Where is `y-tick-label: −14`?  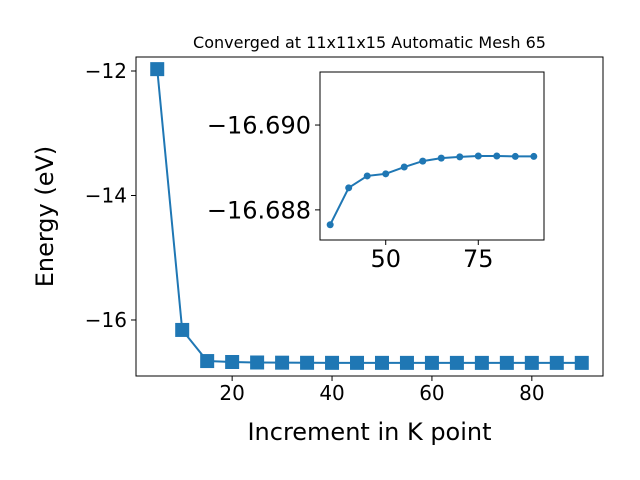
y-tick-label: −14 is located at coordinates (106, 196).